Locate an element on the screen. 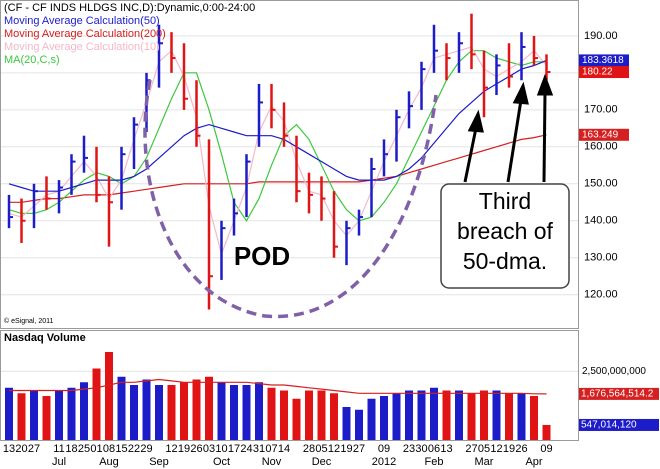 The width and height of the screenshot is (660, 469). x-tick-label: 12 is located at coordinates (171, 449).